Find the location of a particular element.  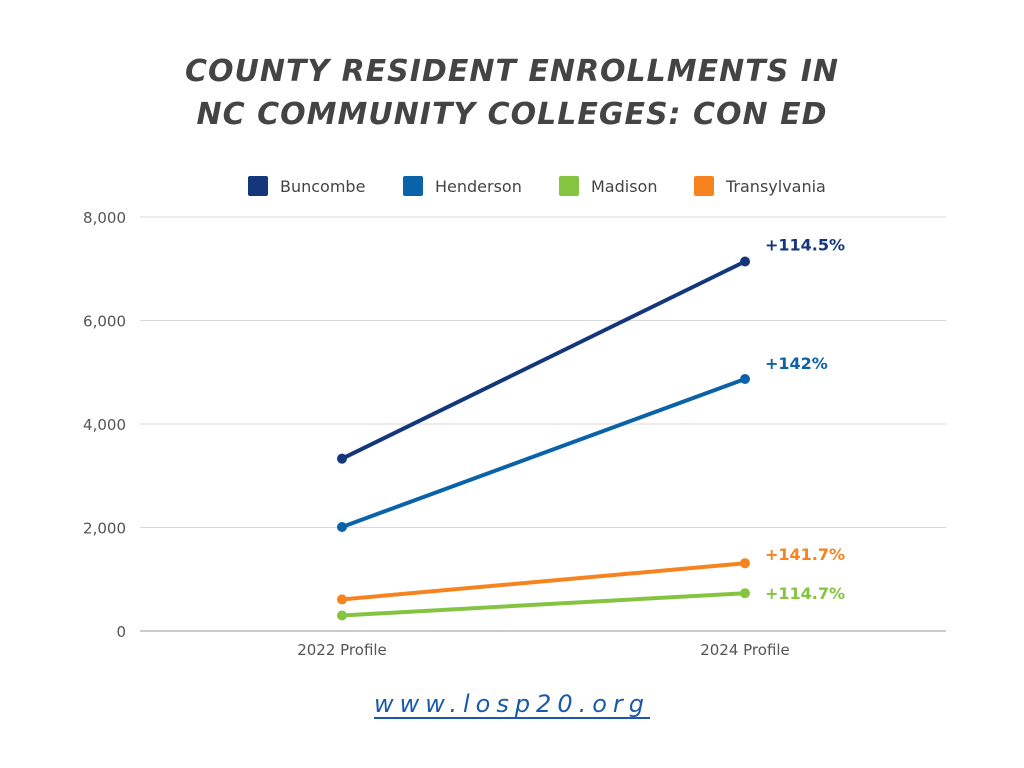

x-tick-label: 2022 Profile is located at coordinates (342, 650).